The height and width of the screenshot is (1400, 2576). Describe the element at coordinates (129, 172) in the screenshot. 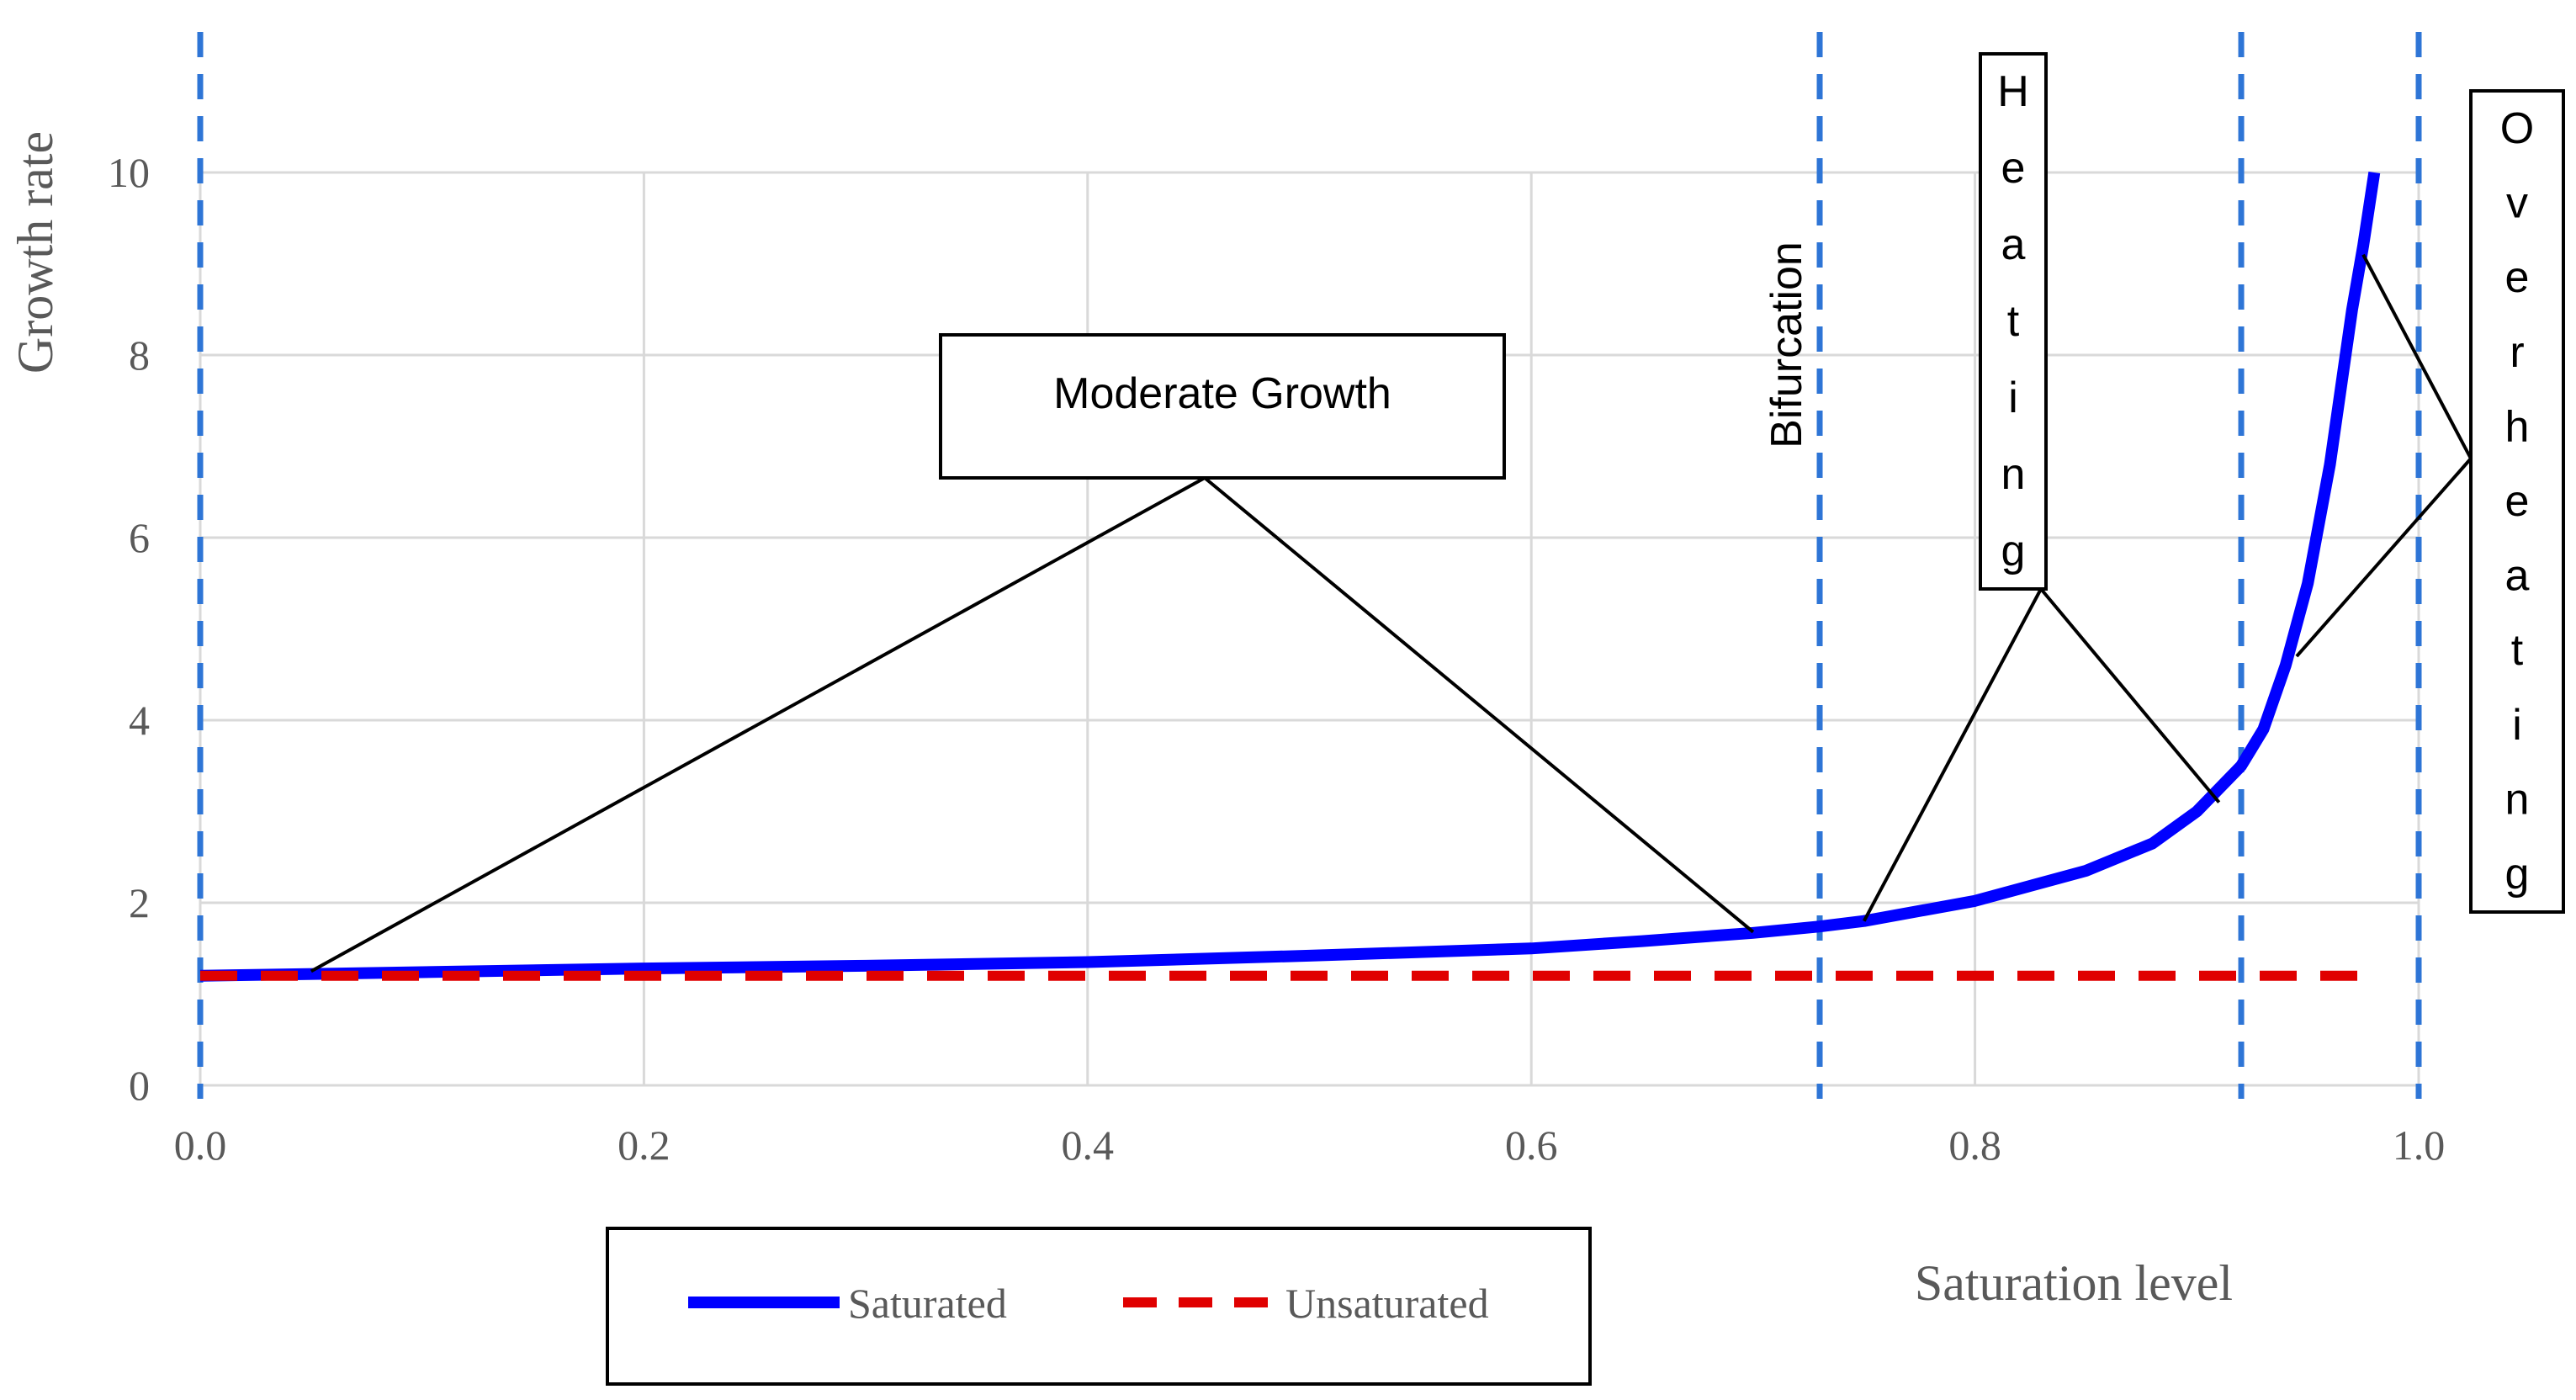

I see `y-tick-label: 10` at that location.